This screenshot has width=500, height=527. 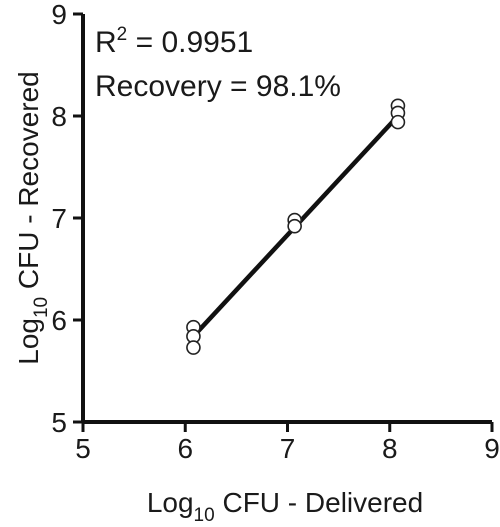 I want to click on x-tick-label: 9, so click(x=492, y=448).